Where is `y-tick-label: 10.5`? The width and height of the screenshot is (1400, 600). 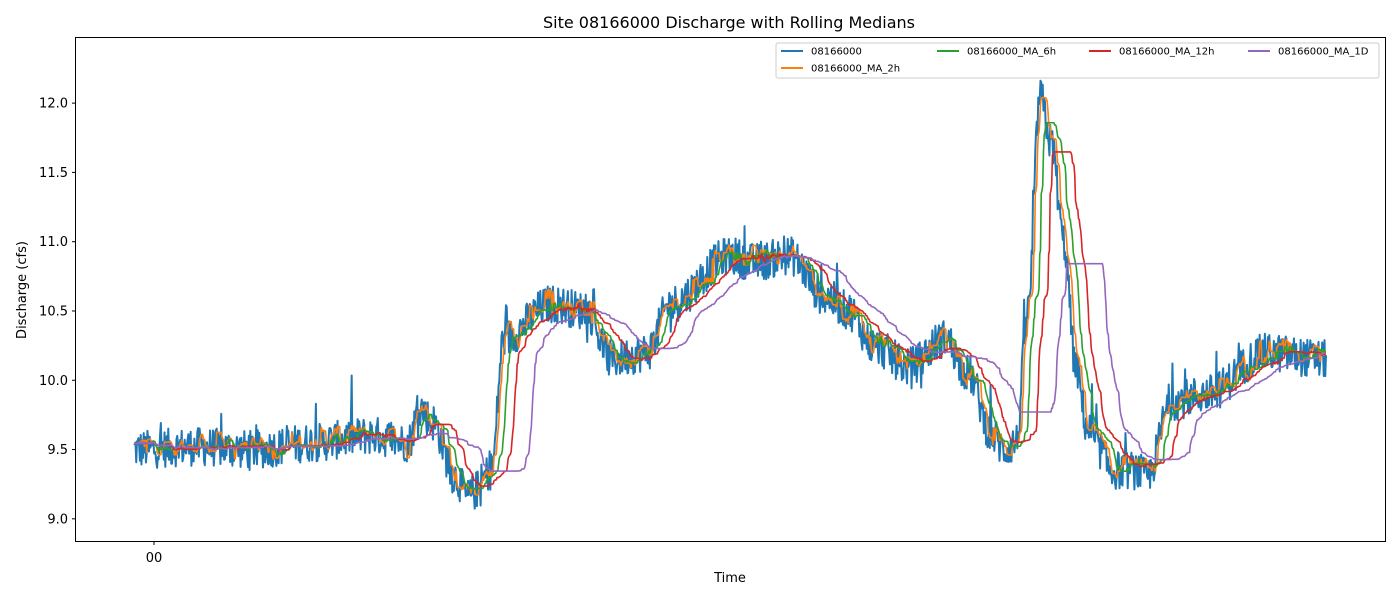 y-tick-label: 10.5 is located at coordinates (53, 311).